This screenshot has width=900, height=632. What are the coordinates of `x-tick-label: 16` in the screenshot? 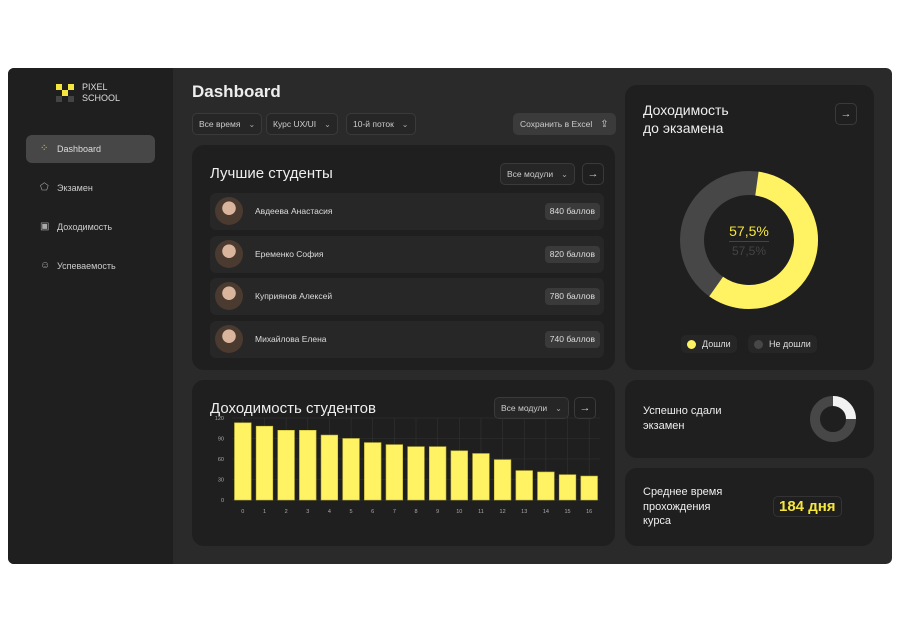 It's located at (589, 512).